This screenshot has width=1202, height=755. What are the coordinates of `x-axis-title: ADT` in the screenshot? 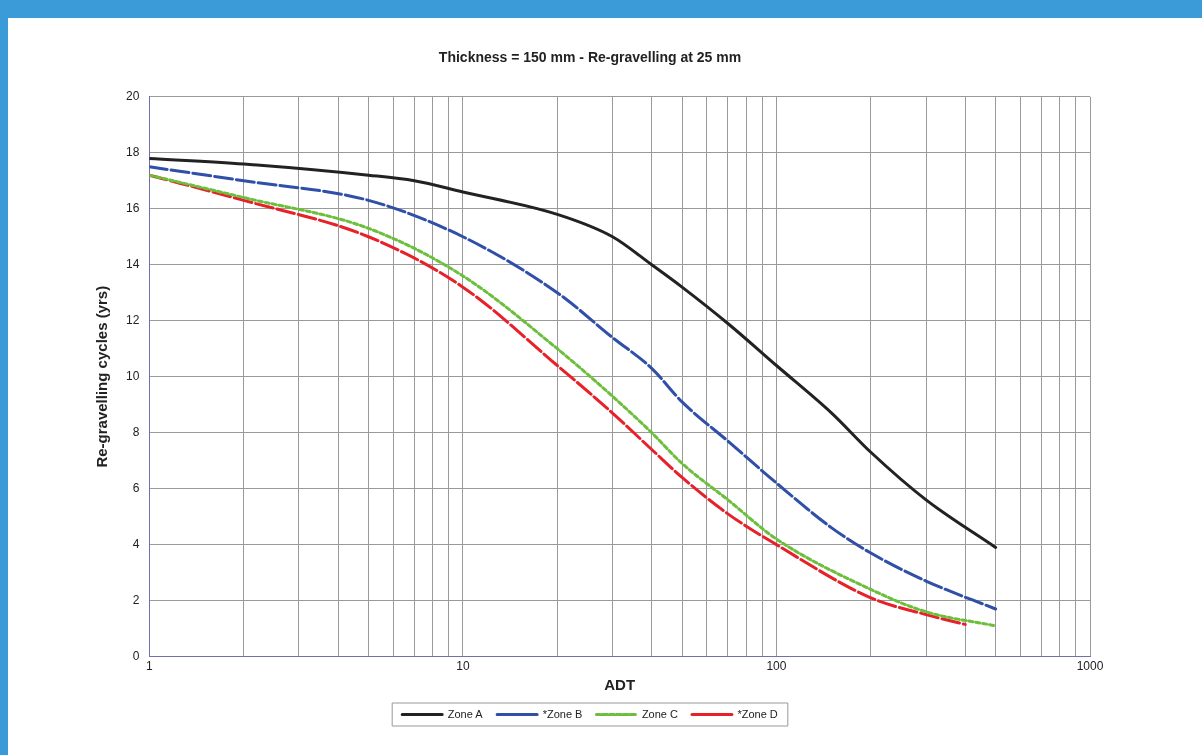 It's located at (620, 685).